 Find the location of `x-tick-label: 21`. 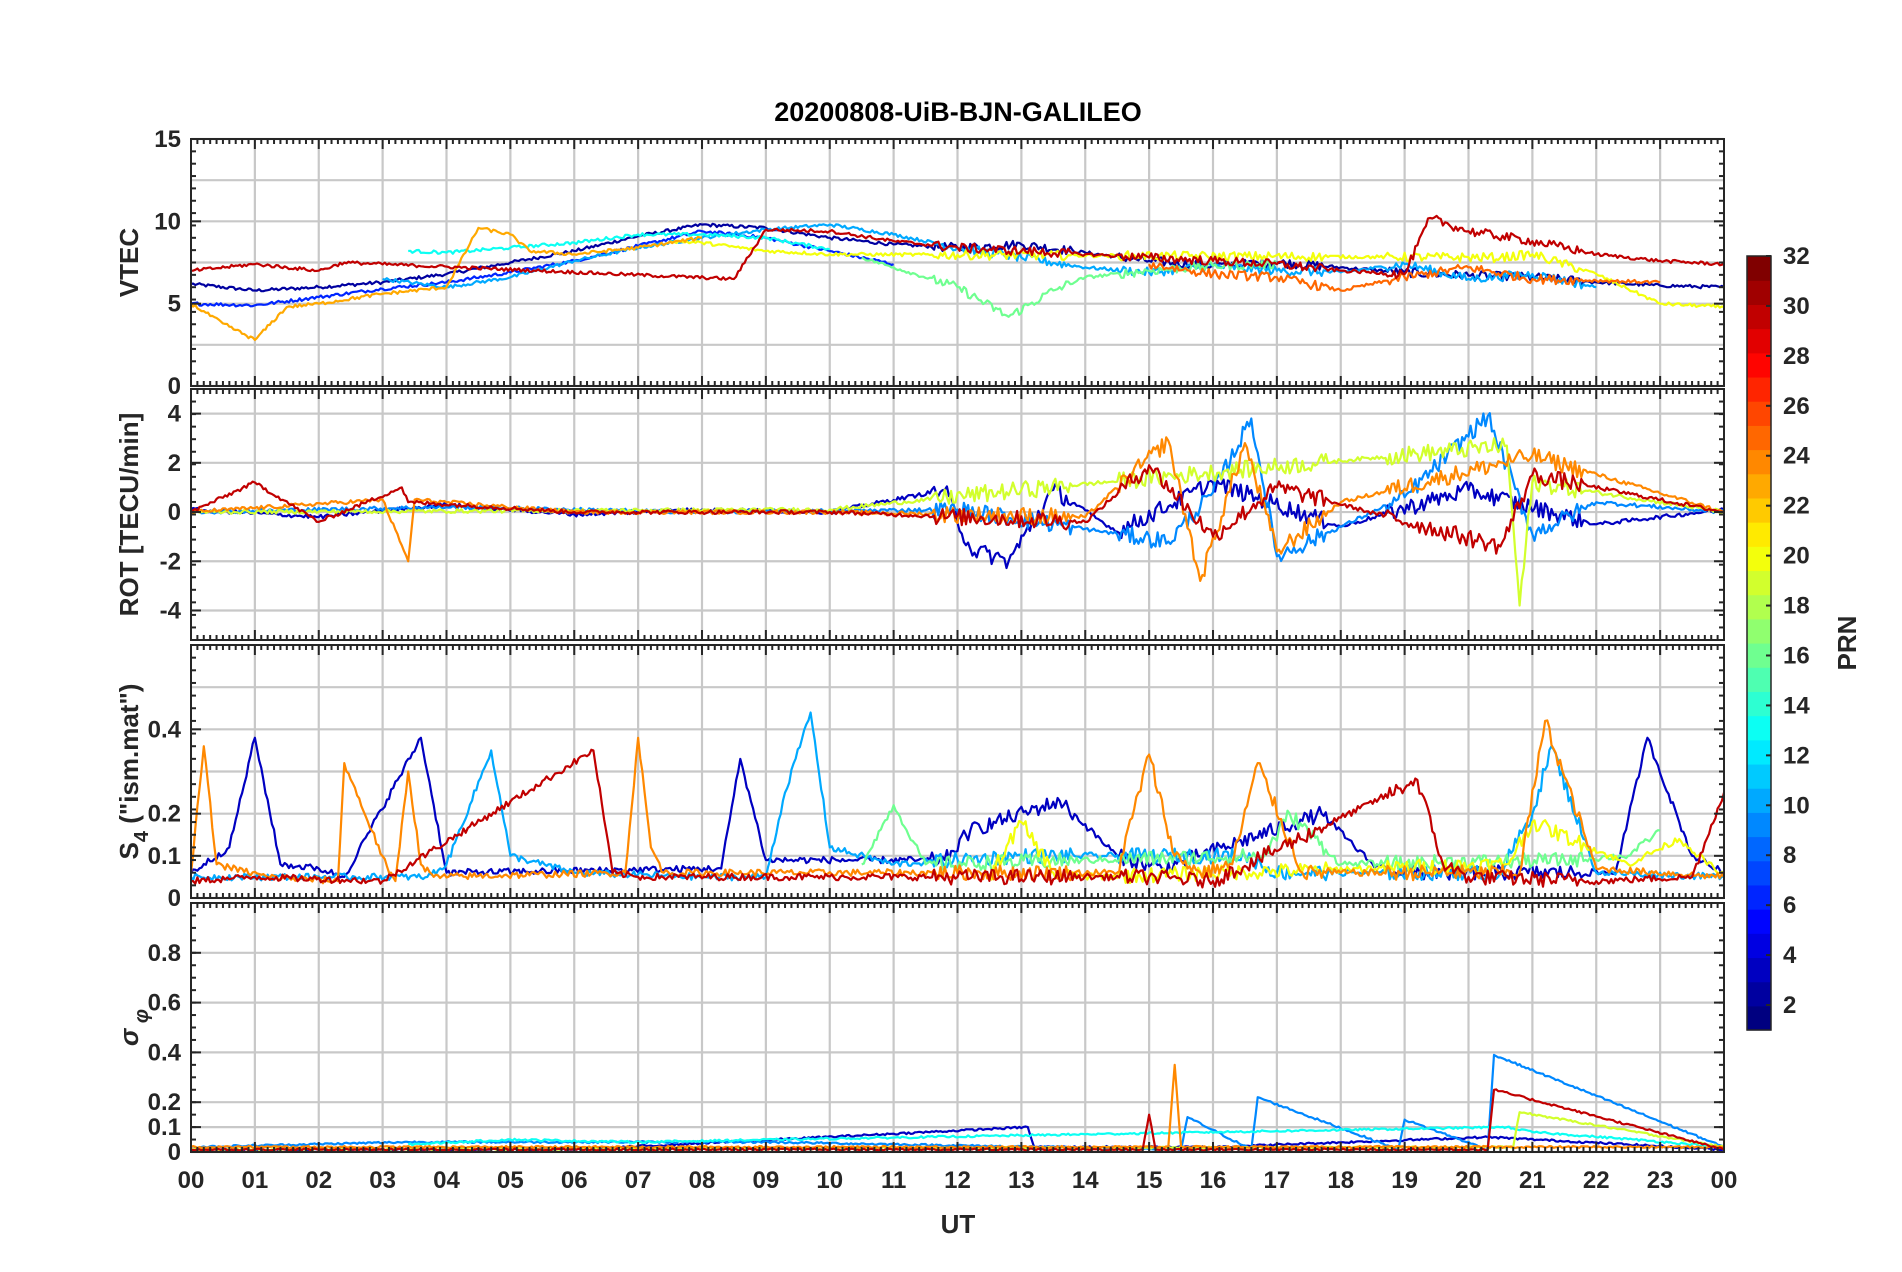

x-tick-label: 21 is located at coordinates (1532, 1180).